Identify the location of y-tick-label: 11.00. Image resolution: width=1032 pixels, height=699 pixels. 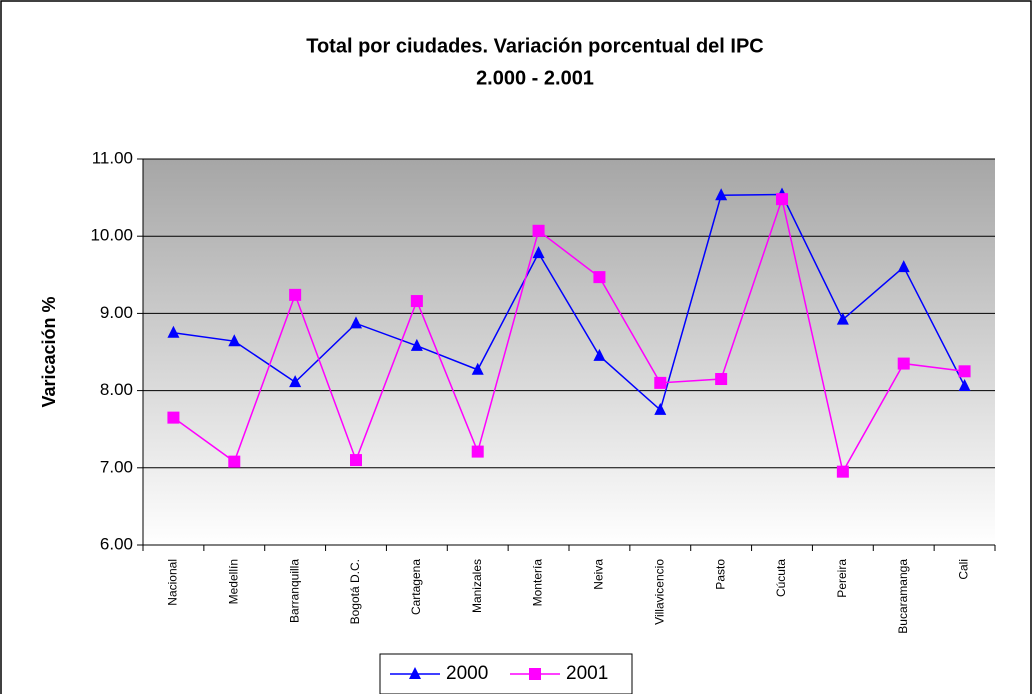
(112, 157).